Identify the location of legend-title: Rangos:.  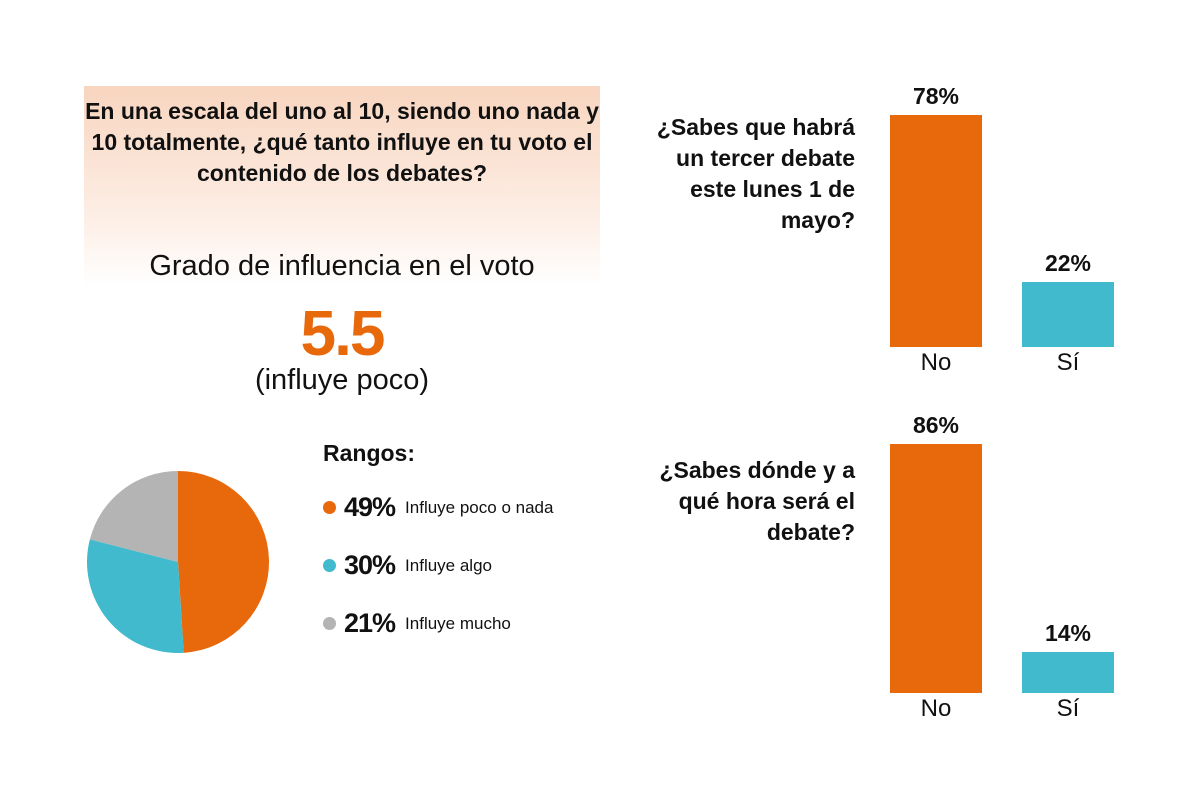
(369, 453).